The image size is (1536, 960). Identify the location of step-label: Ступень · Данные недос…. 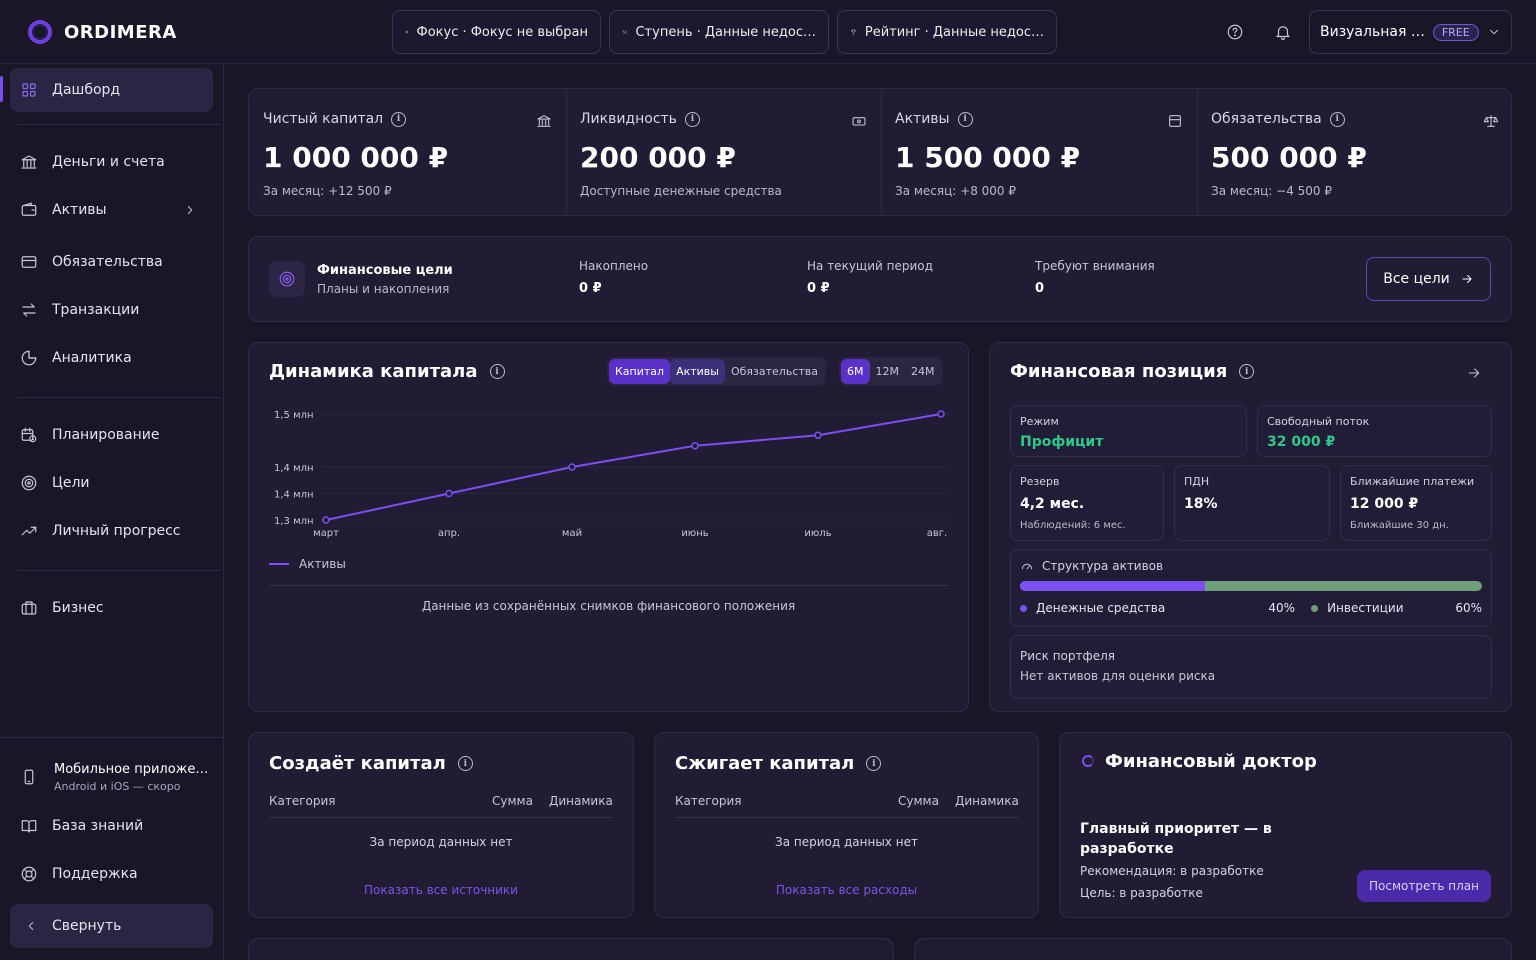
(725, 32).